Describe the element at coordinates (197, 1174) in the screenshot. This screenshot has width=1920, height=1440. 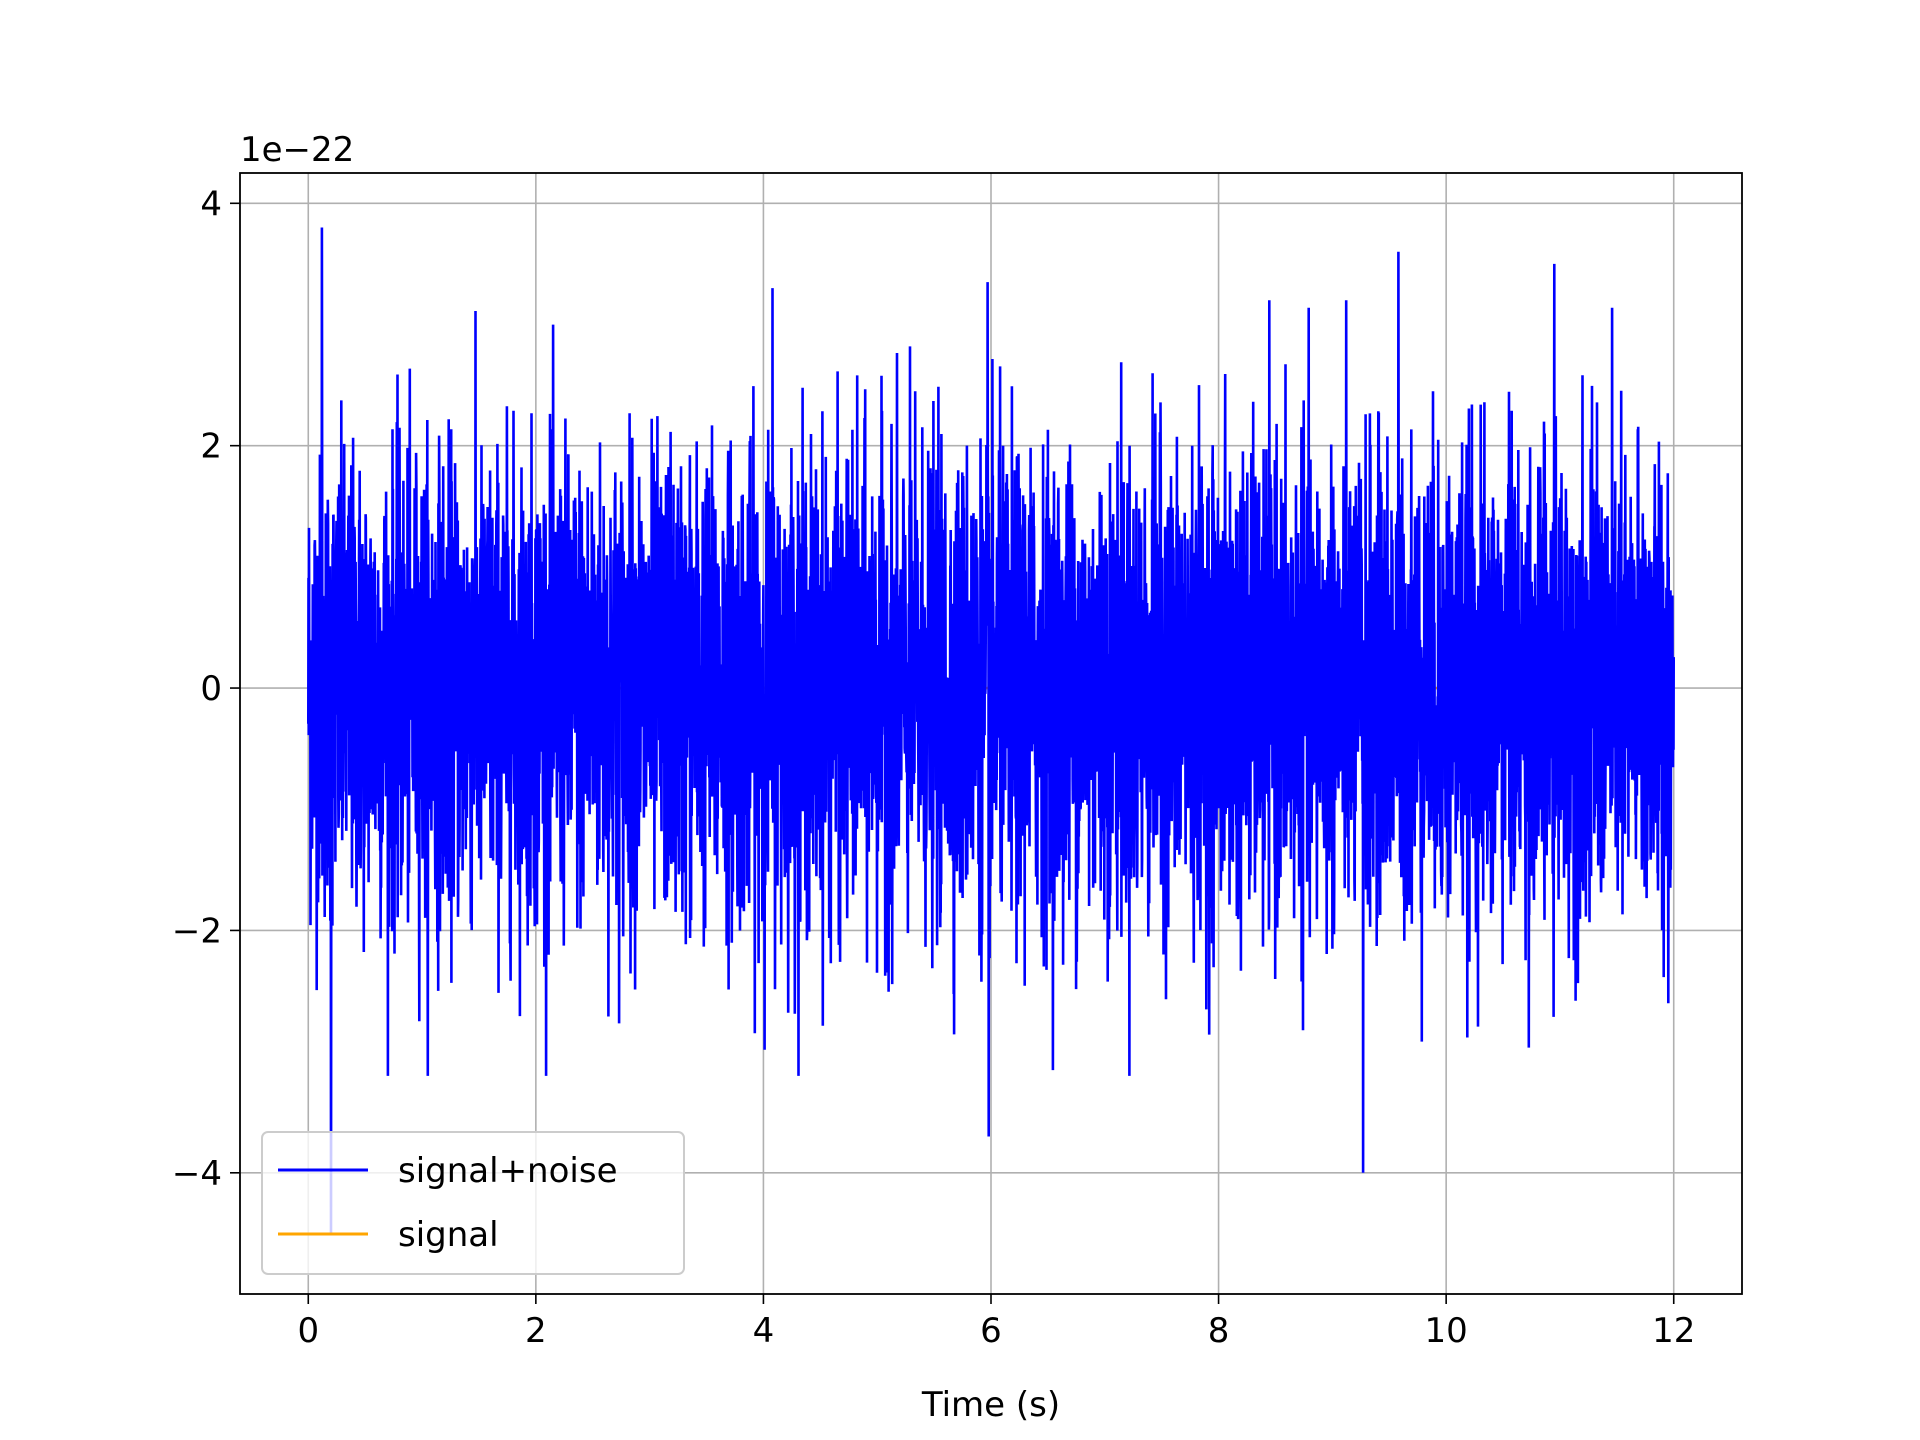
I see `y-tick-label: −4` at that location.